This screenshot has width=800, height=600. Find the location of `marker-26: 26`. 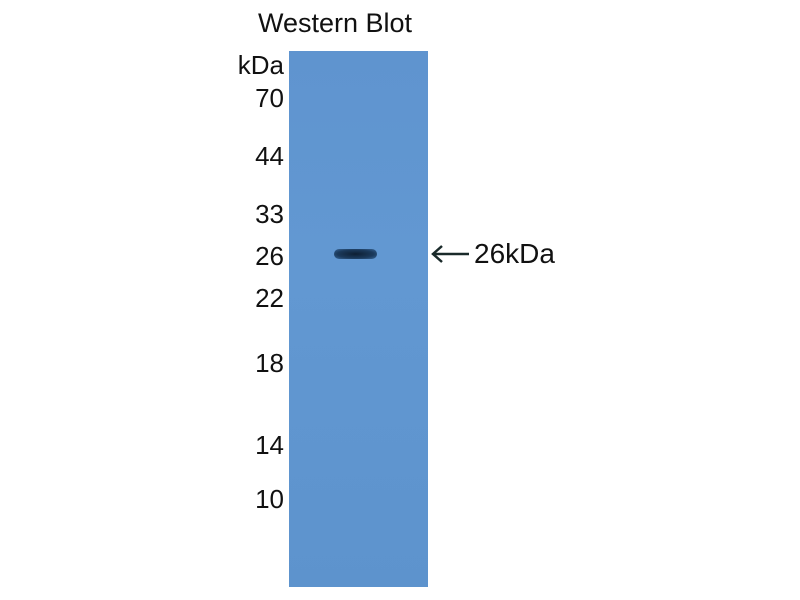

marker-26: 26 is located at coordinates (269, 256).